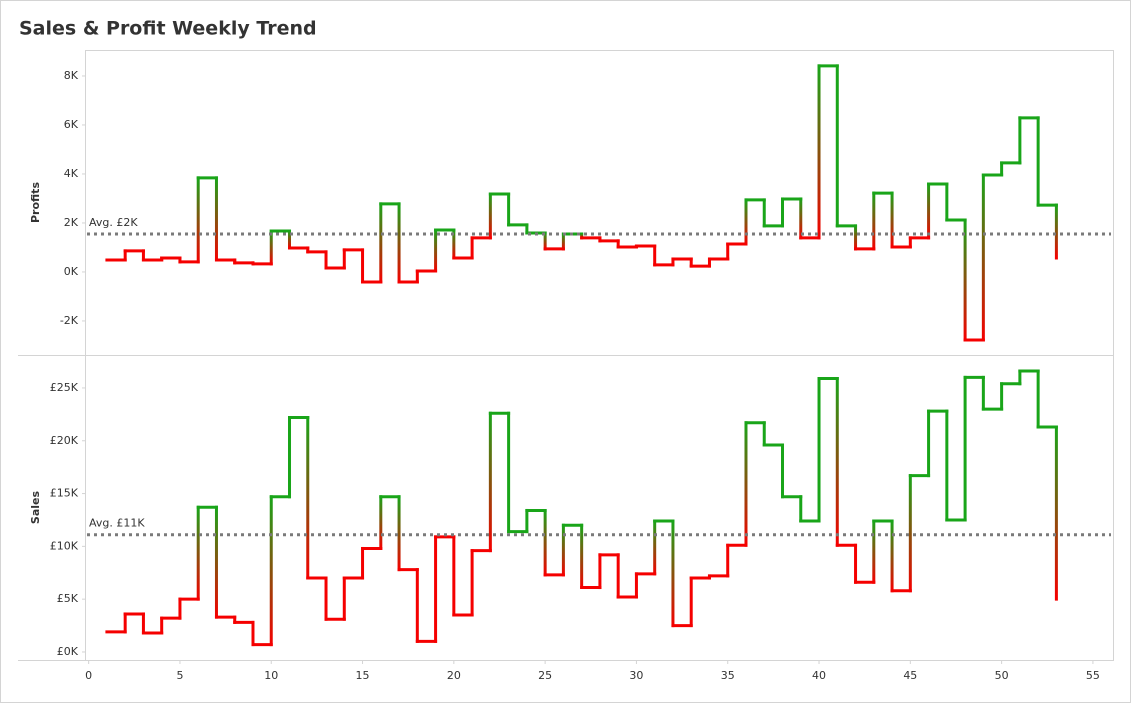  I want to click on x-tick-label: 55, so click(1093, 675).